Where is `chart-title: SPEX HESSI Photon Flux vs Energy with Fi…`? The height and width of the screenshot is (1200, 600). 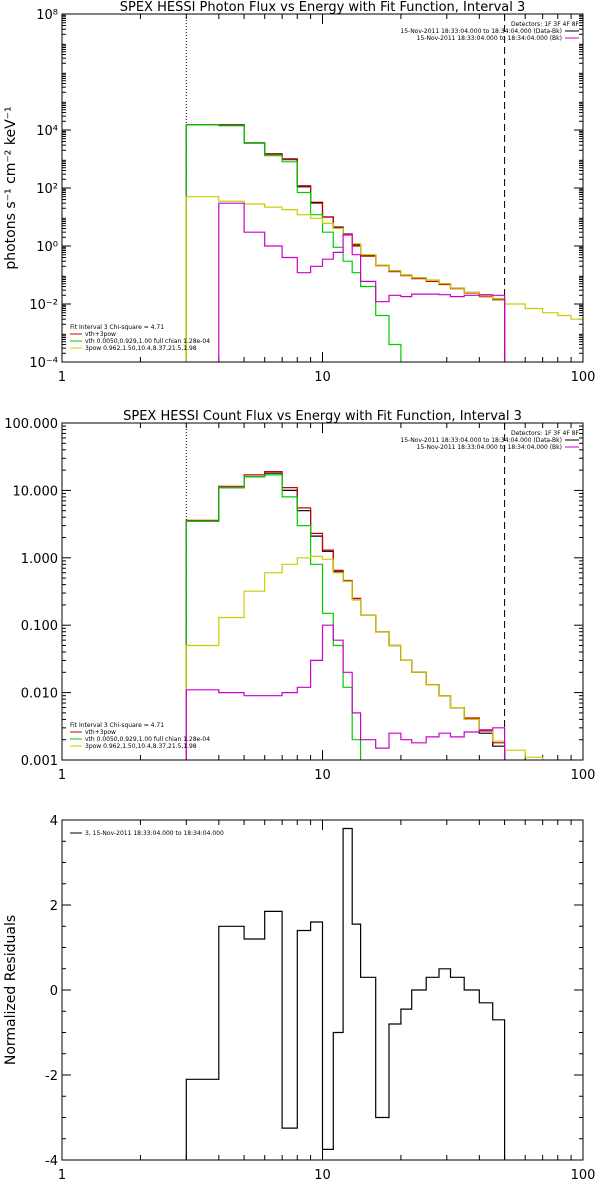 chart-title: SPEX HESSI Photon Flux vs Energy with Fi… is located at coordinates (323, 7).